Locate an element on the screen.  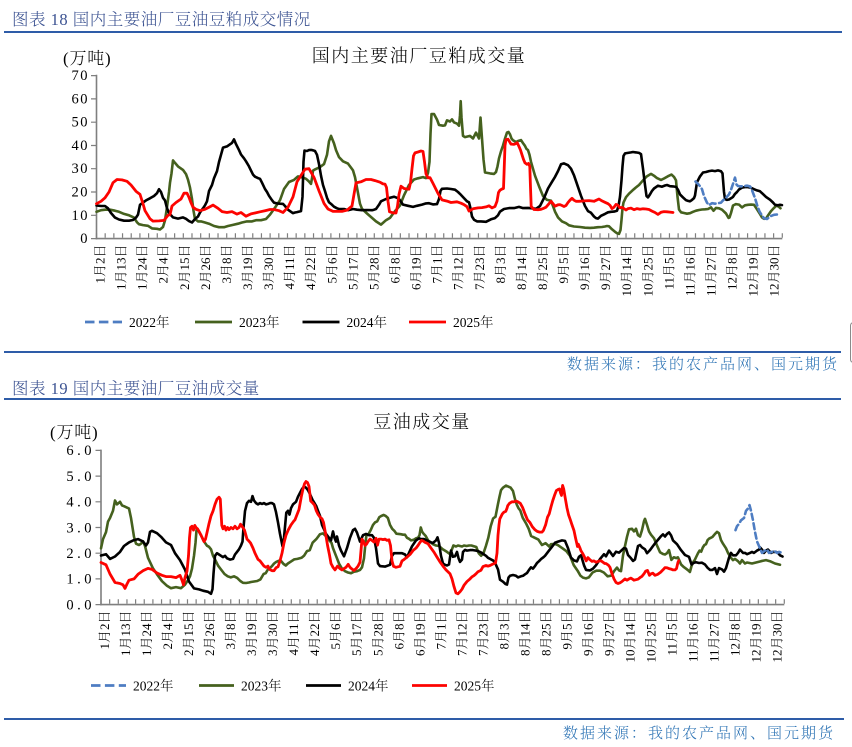
svg-text: 国内主要油厂豆粕成交量 is located at coordinates (419, 56).